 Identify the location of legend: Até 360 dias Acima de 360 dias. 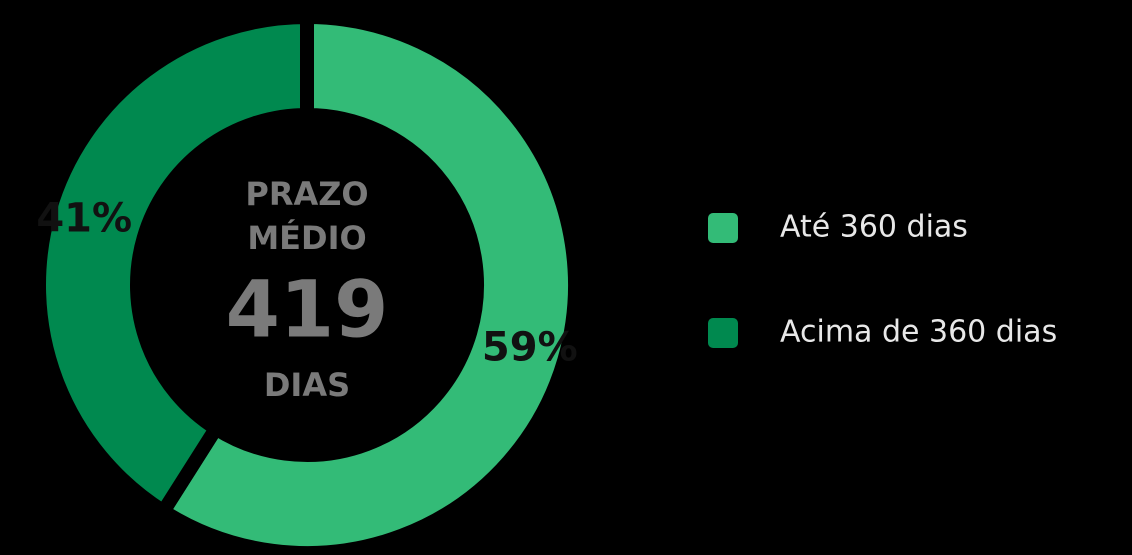
(882, 280).